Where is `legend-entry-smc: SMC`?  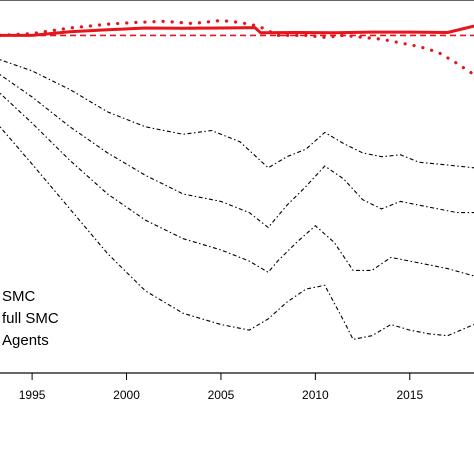
legend-entry-smc: SMC is located at coordinates (19, 296).